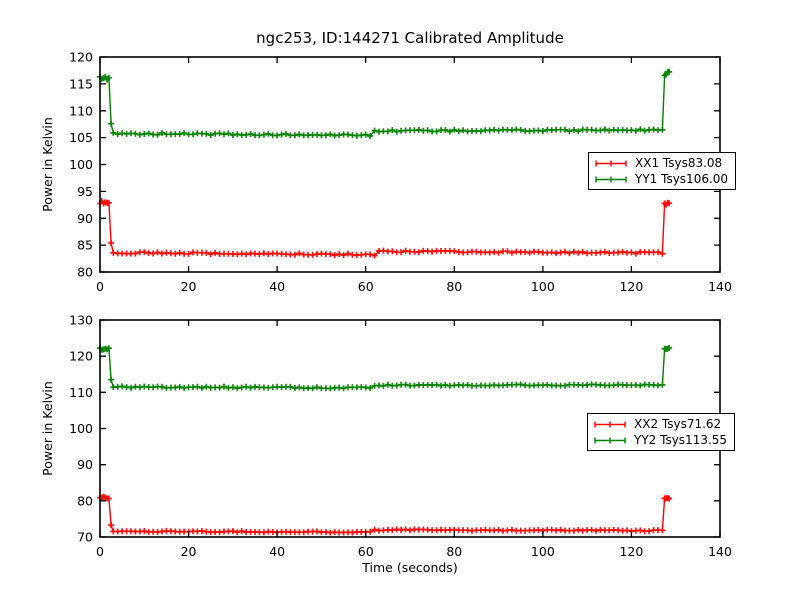 This screenshot has height=600, width=800. What do you see at coordinates (81, 83) in the screenshot?
I see `y-tick-label: 115` at bounding box center [81, 83].